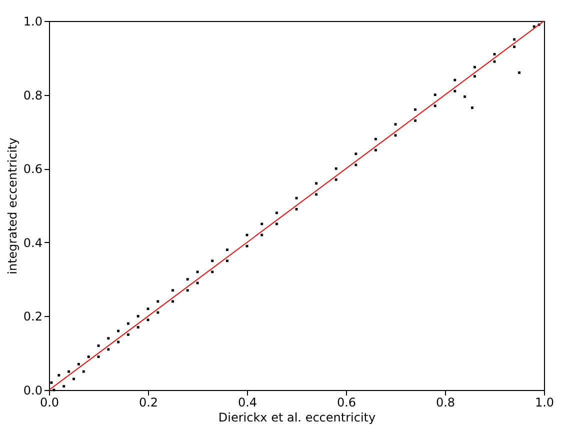  Describe the element at coordinates (346, 403) in the screenshot. I see `x-tick-label: 0.6` at that location.